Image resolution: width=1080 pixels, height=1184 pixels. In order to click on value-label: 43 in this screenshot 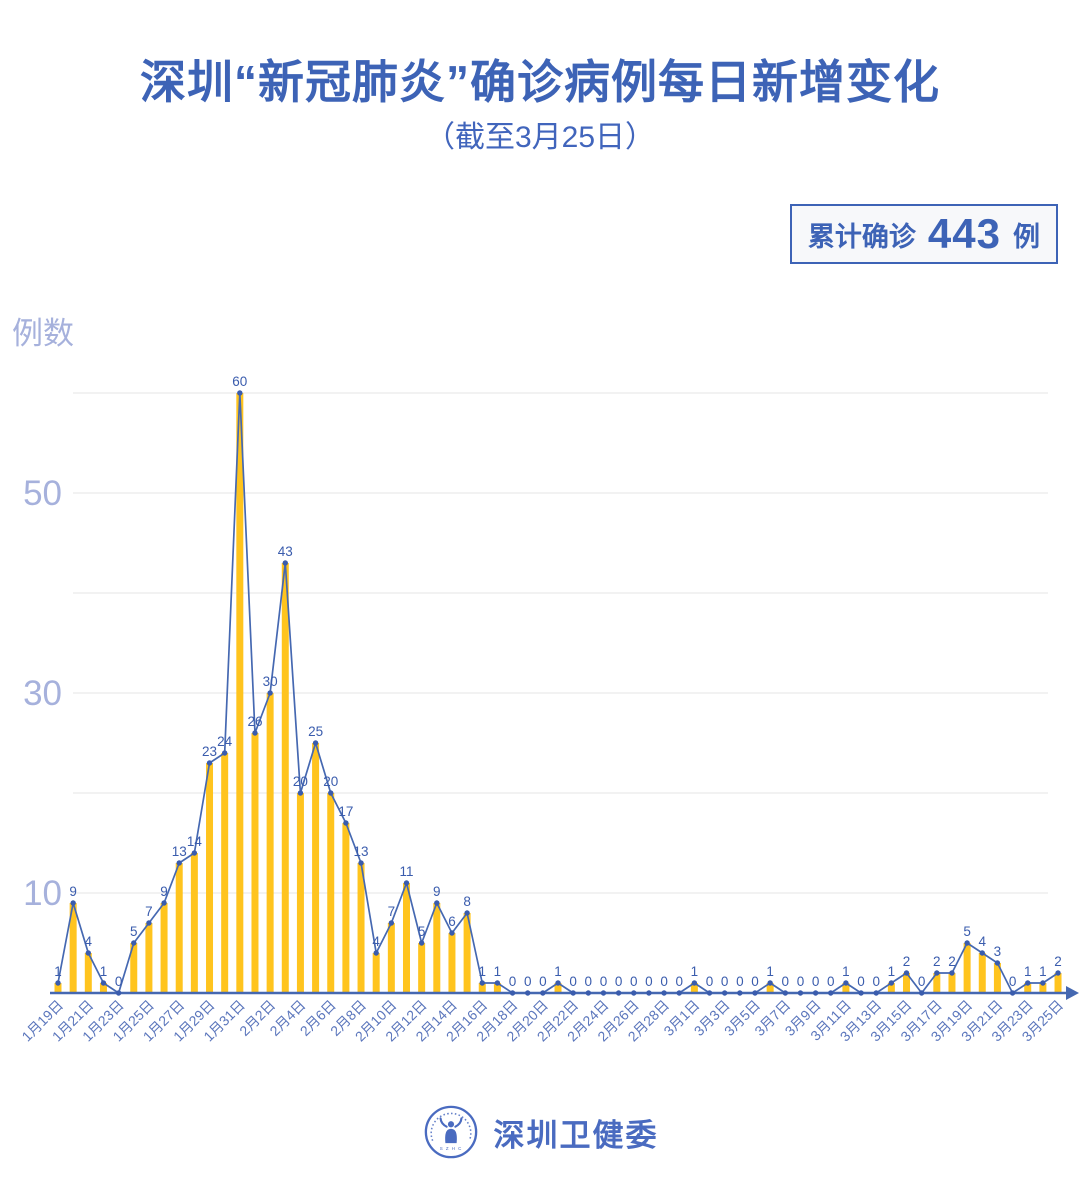, I will do `click(285, 551)`.